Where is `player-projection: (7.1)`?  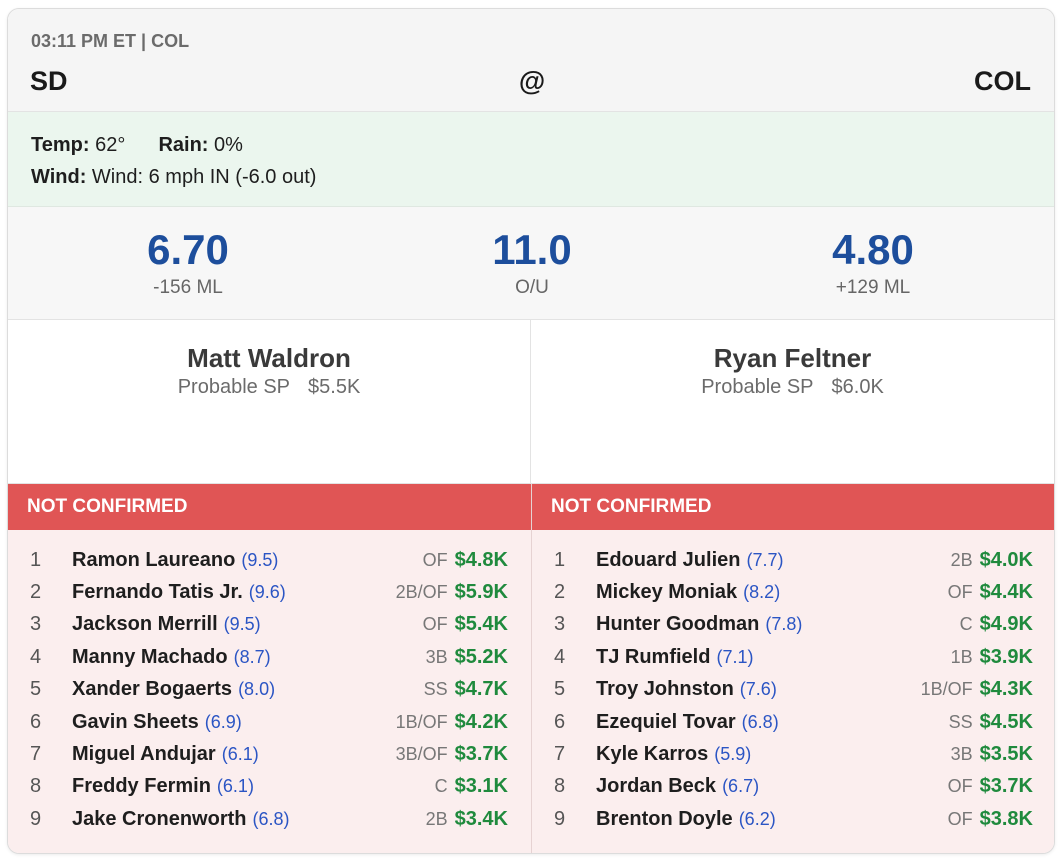 player-projection: (7.1) is located at coordinates (735, 656).